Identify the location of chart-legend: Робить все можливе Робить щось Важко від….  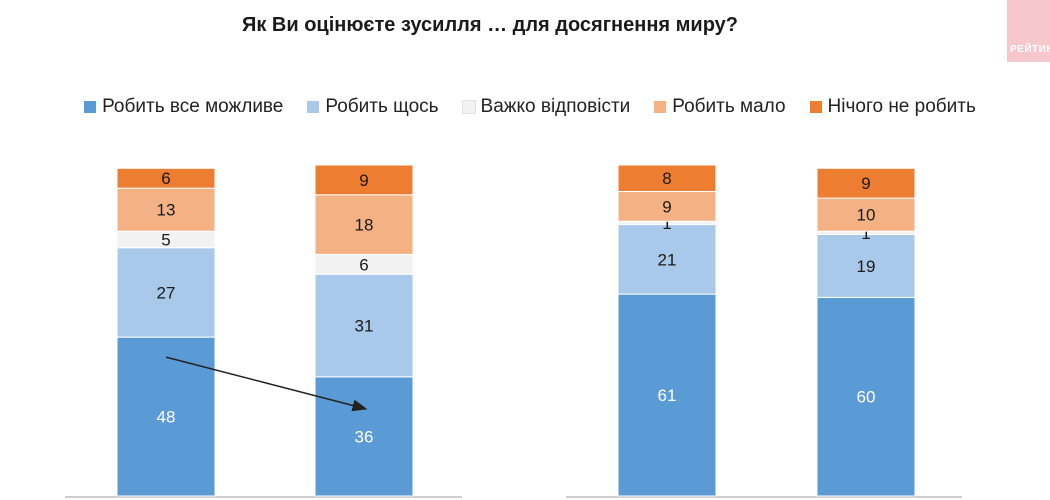
(530, 107).